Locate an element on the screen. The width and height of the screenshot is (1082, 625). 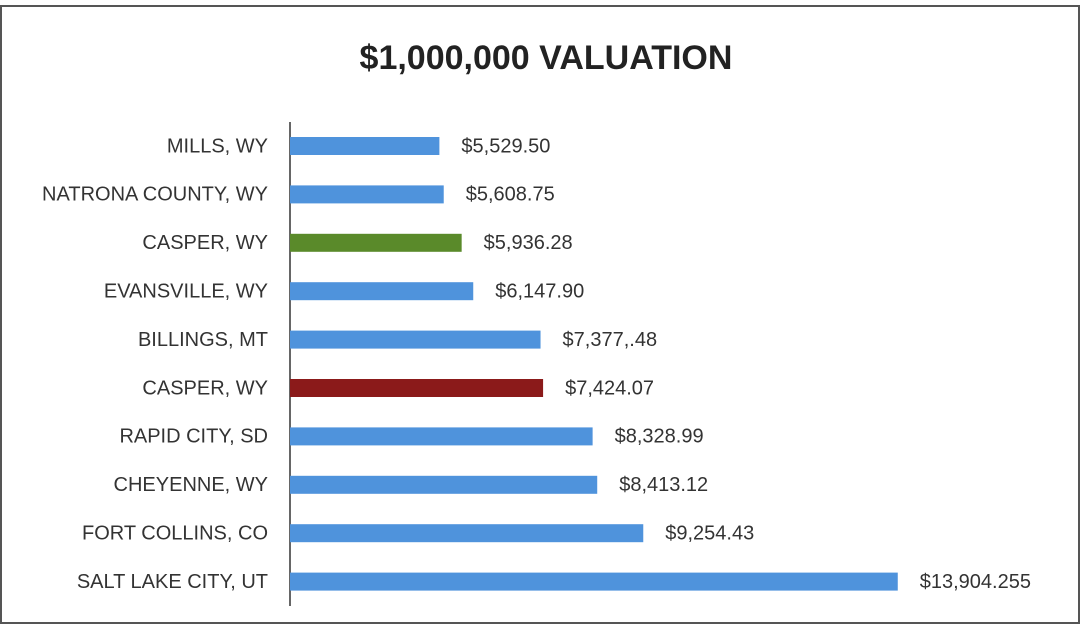
value-label: $13,904.255 is located at coordinates (975, 582).